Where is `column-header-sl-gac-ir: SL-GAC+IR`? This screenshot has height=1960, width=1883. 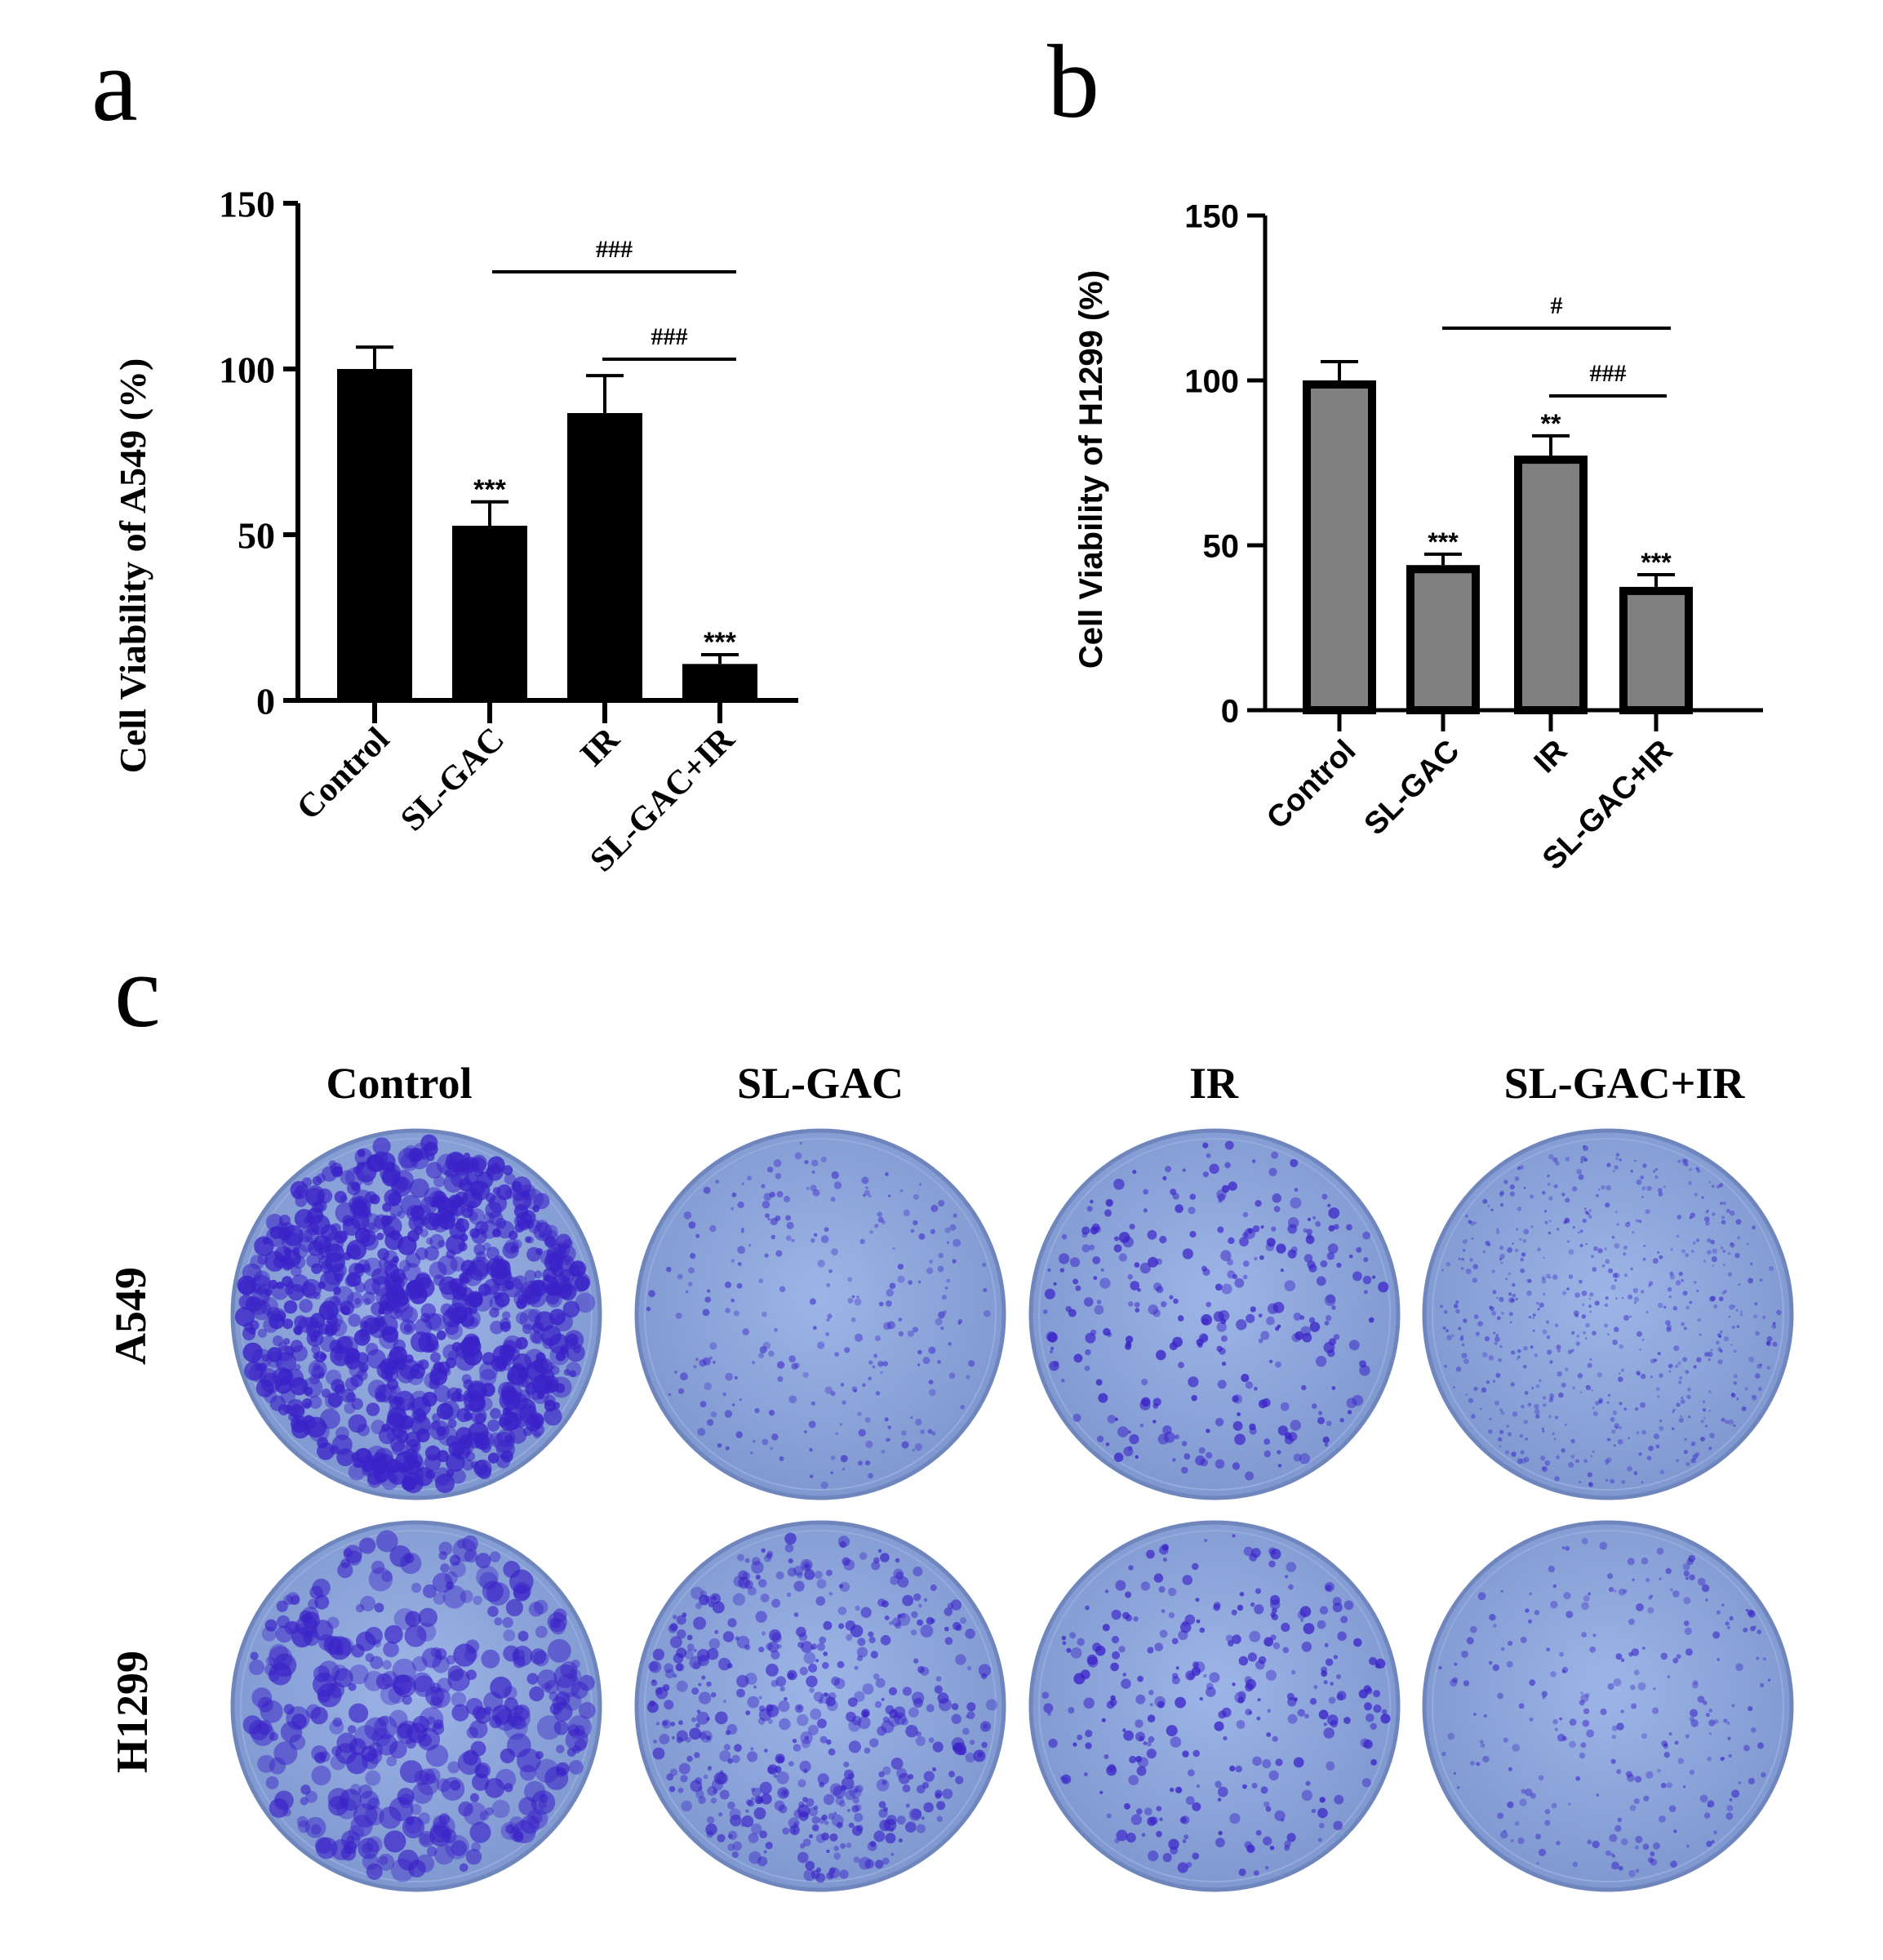
column-header-sl-gac-ir: SL-GAC+IR is located at coordinates (1624, 1084).